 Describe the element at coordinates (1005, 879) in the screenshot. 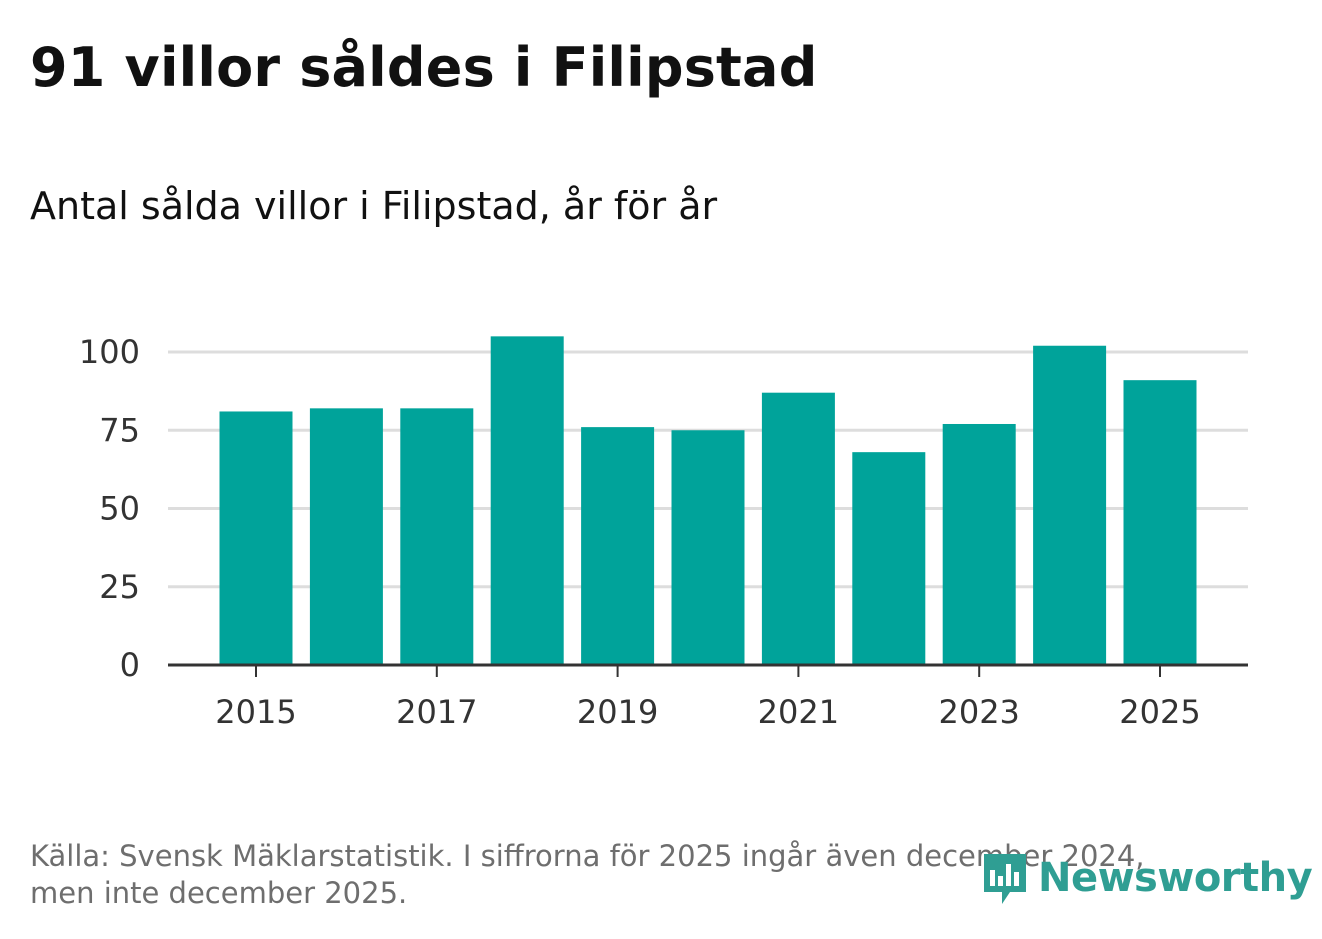

I see `bar-chart-speech-bubble-icon` at that location.